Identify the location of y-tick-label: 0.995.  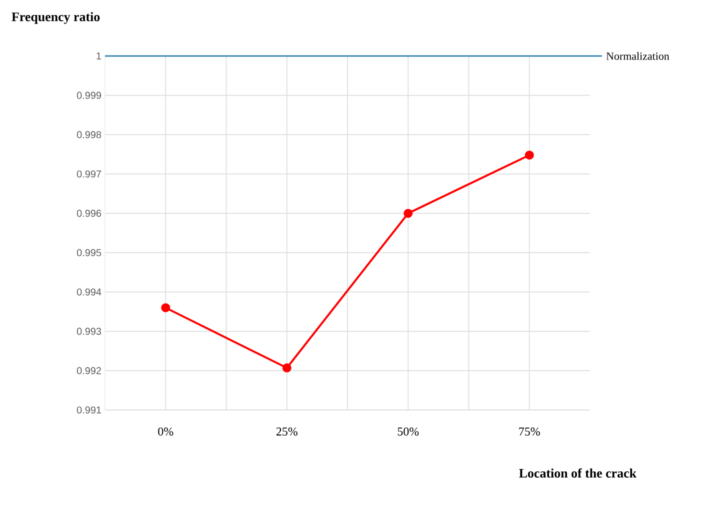
(89, 252).